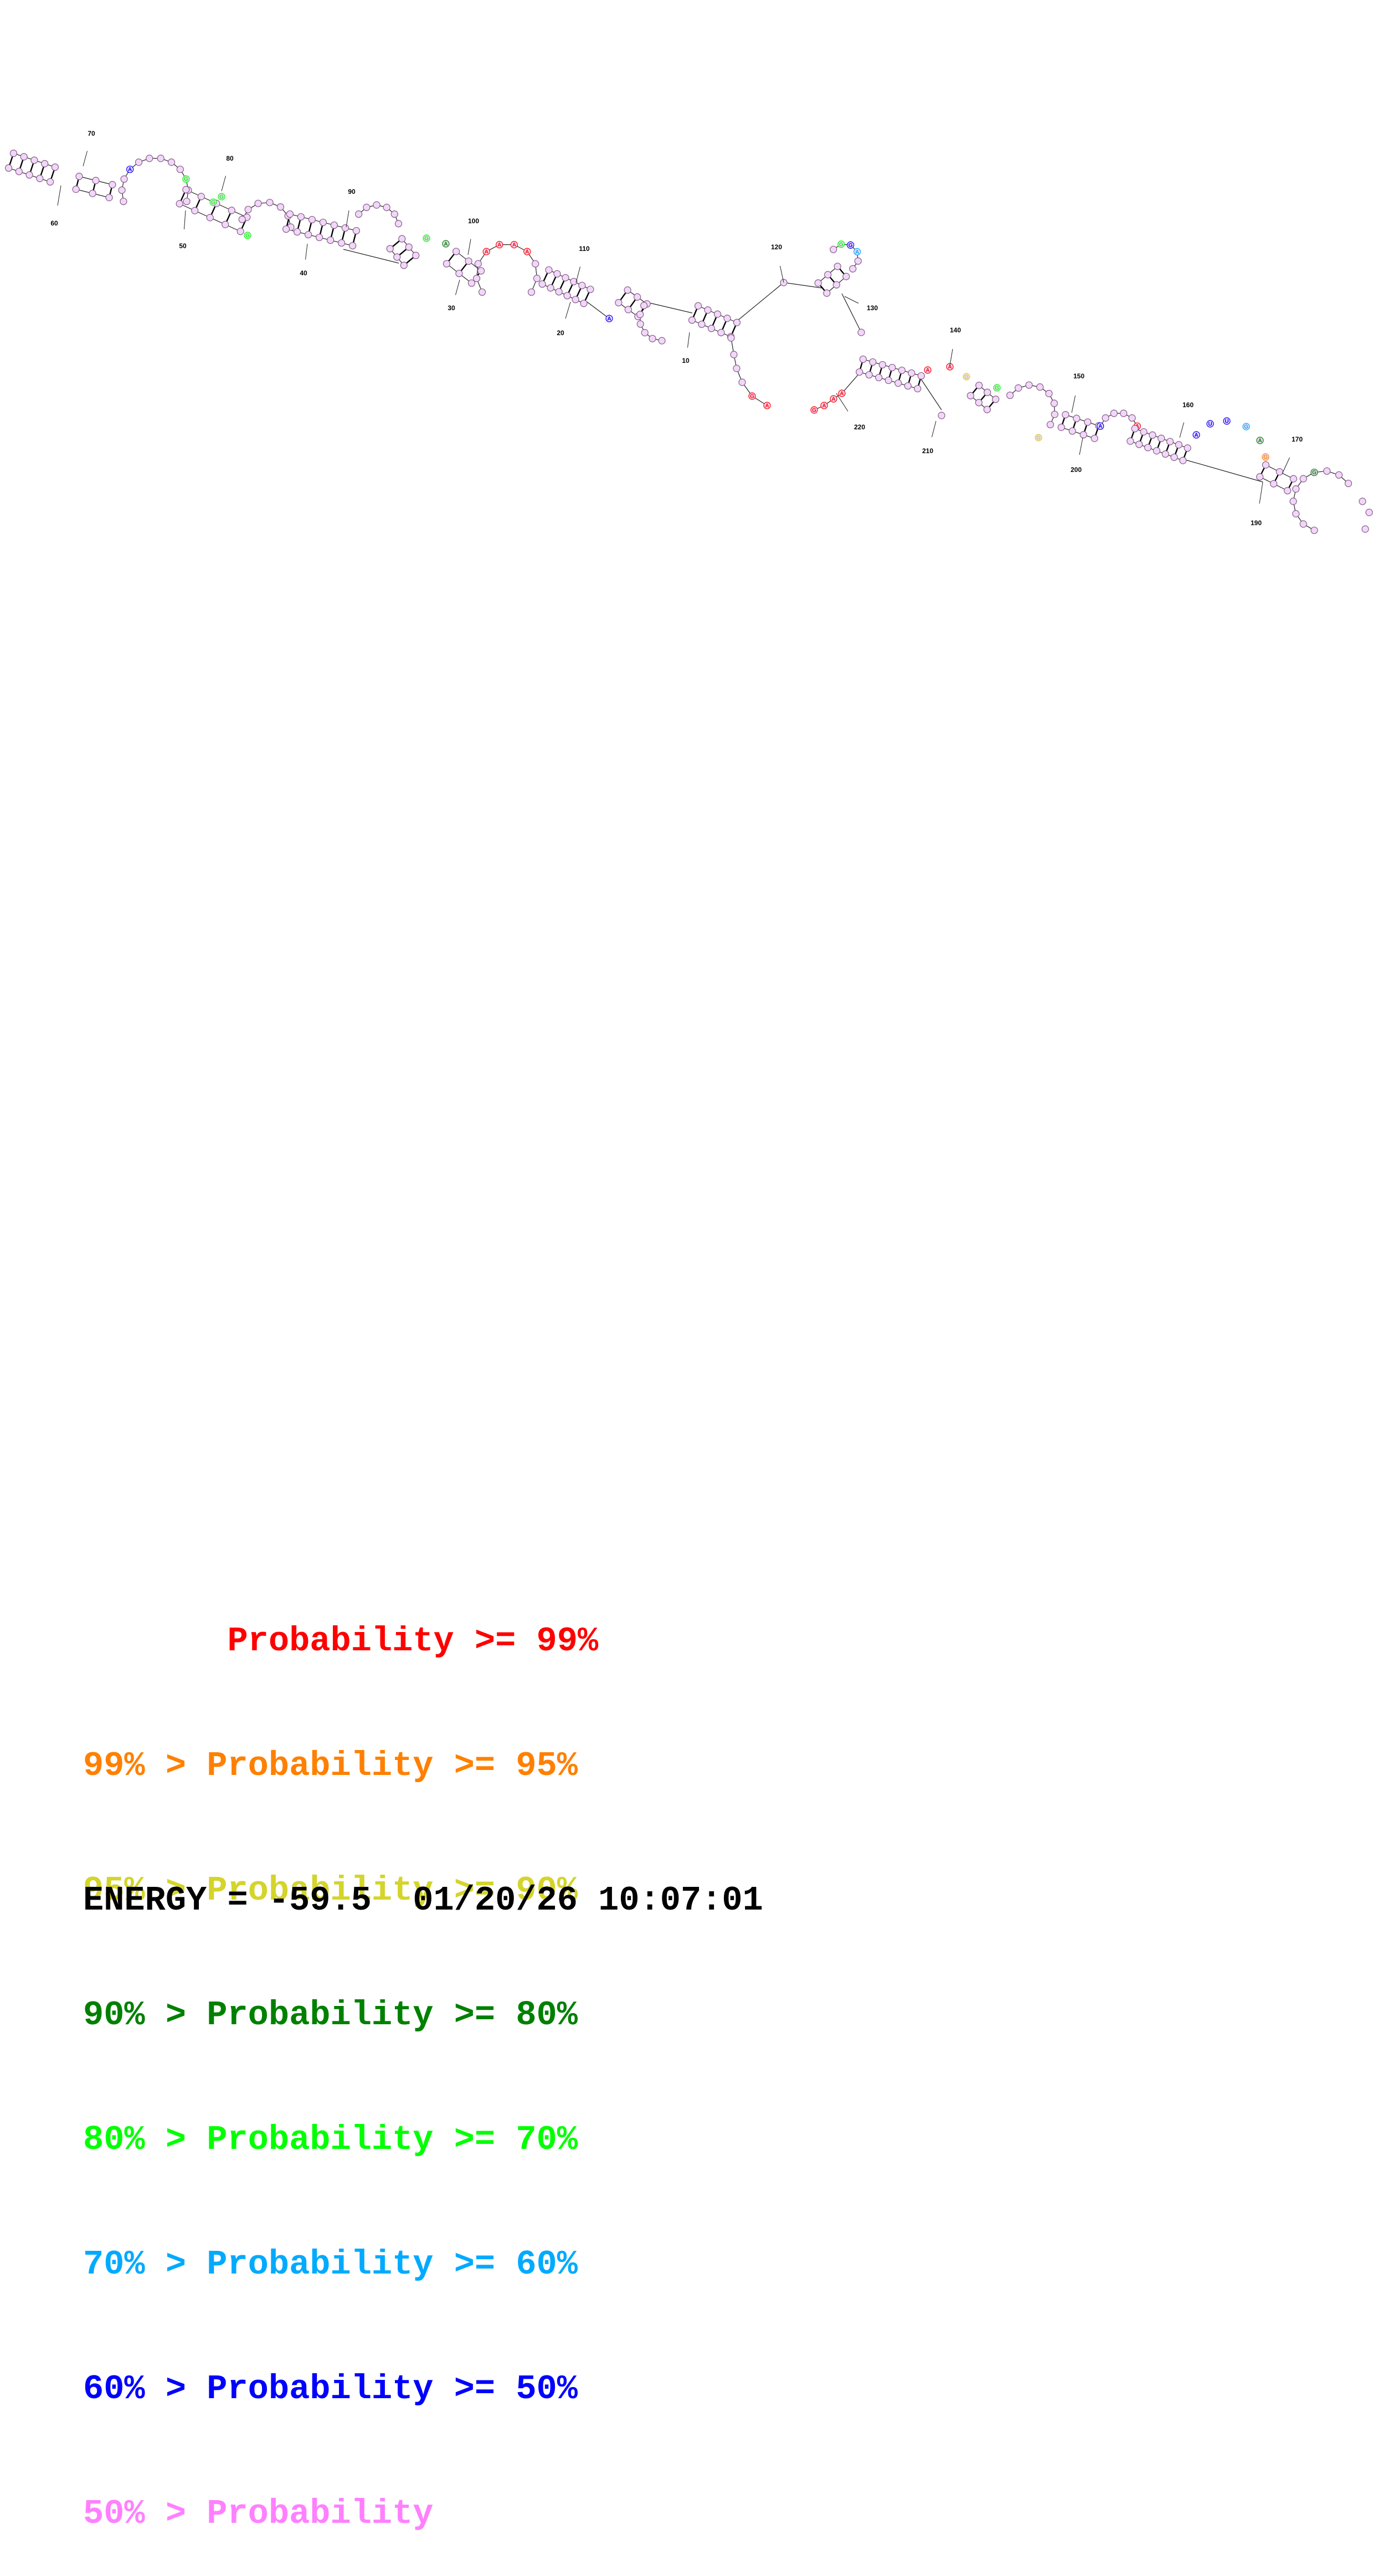 The width and height of the screenshot is (1373, 2576). I want to click on position-label: 170, so click(1297, 439).